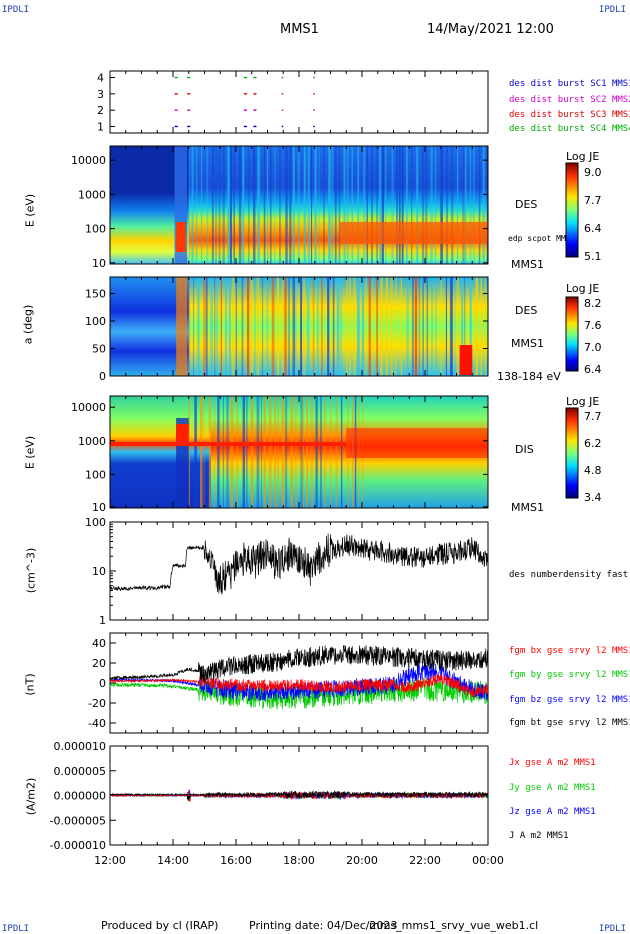  Describe the element at coordinates (298, 564) in the screenshot. I see `density-series-line` at that location.